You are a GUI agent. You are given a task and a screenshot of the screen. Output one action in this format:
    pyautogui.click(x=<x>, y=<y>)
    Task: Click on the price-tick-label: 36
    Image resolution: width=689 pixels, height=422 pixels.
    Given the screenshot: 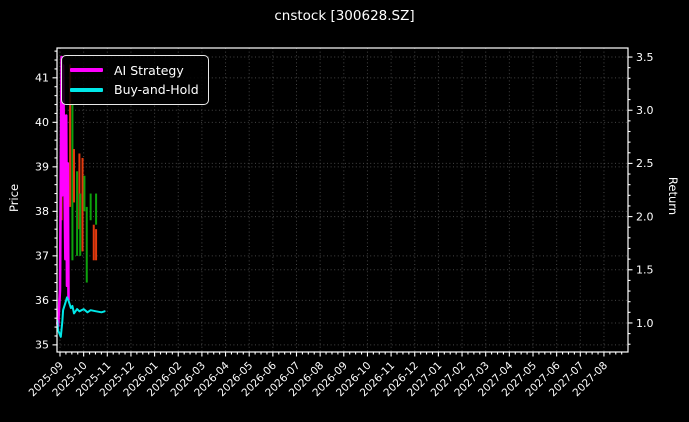 What is the action you would take?
    pyautogui.click(x=42, y=300)
    